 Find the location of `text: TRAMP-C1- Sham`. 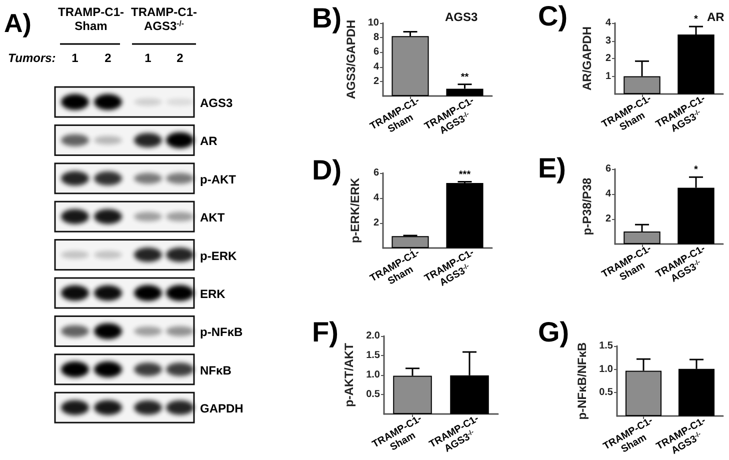

text: TRAMP-C1- Sham is located at coordinates (91, 19).